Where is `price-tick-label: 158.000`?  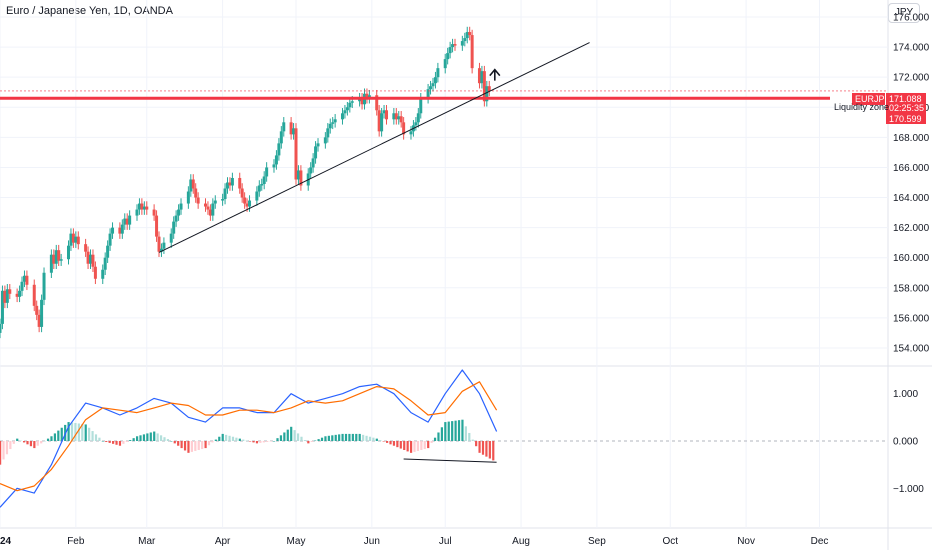 price-tick-label: 158.000 is located at coordinates (911, 288).